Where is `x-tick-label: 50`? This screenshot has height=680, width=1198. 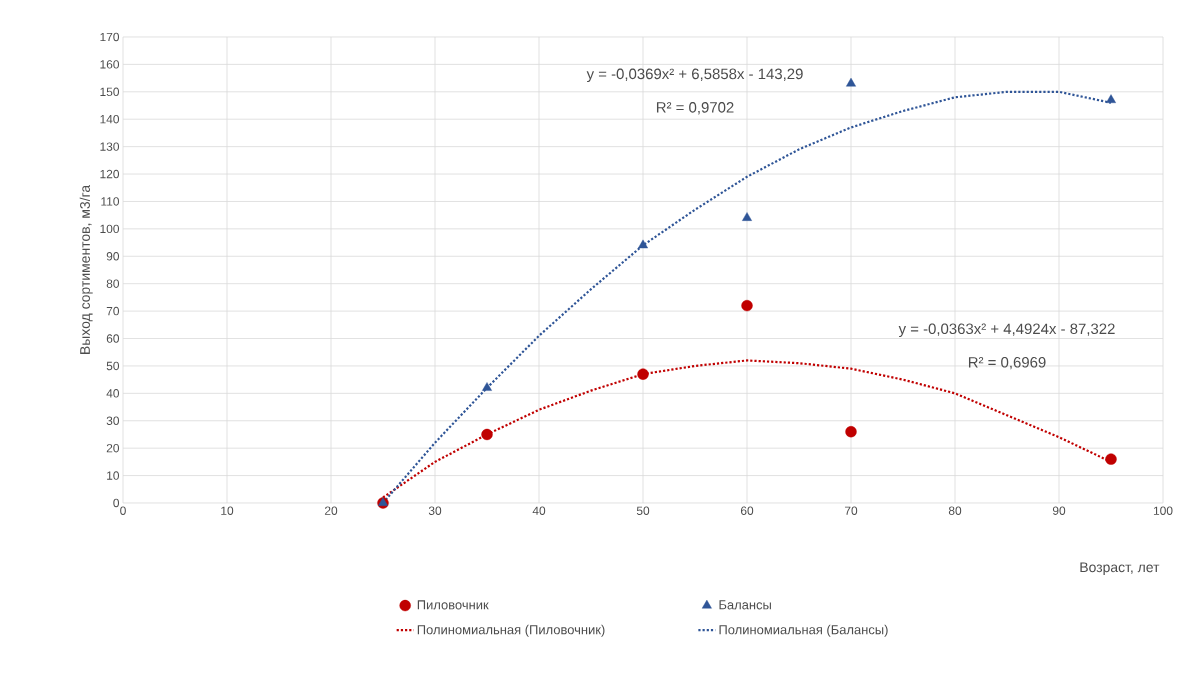
x-tick-label: 50 is located at coordinates (643, 510).